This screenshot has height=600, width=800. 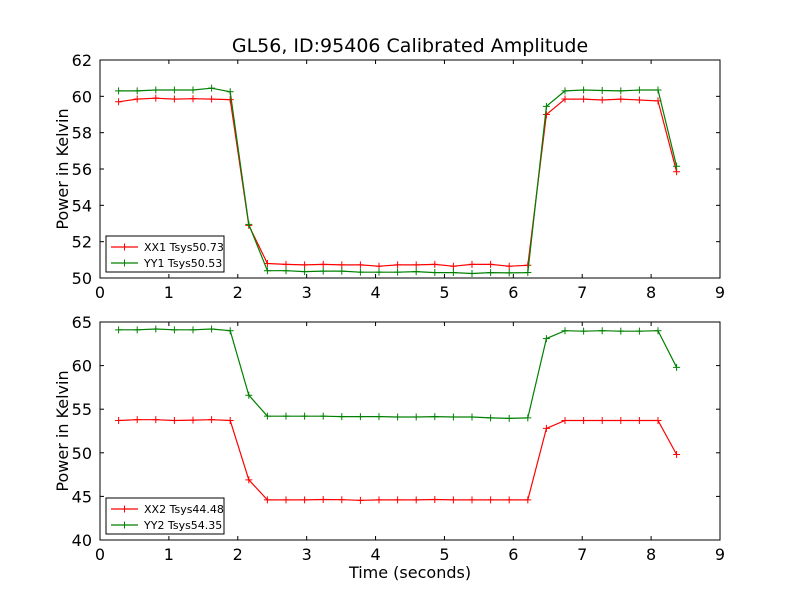 What do you see at coordinates (82, 242) in the screenshot?
I see `y-tick-label: 52` at bounding box center [82, 242].